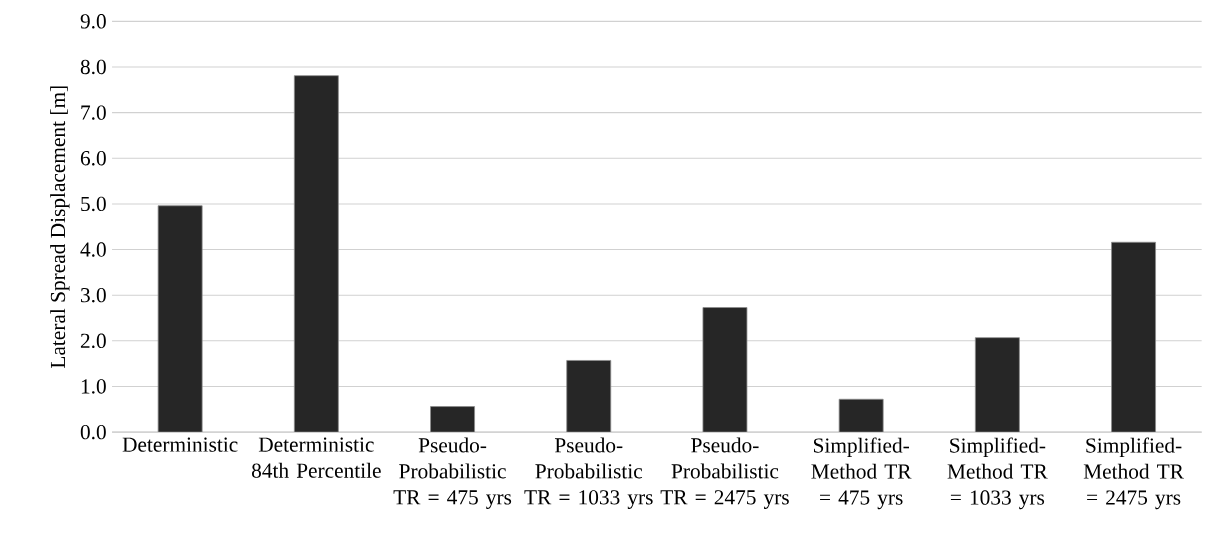 This screenshot has width=1207, height=557. Describe the element at coordinates (316, 457) in the screenshot. I see `x-tick-label: Deterministic 84th Percentile` at that location.